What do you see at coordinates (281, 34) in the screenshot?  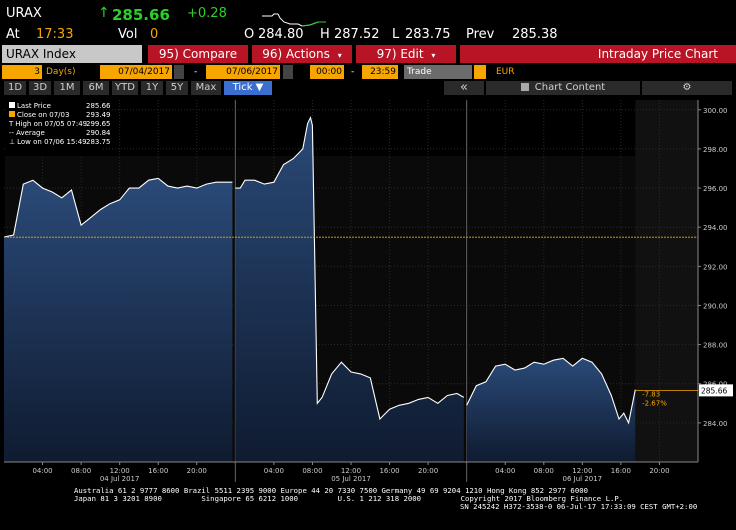 I see `open-value: 284.80` at bounding box center [281, 34].